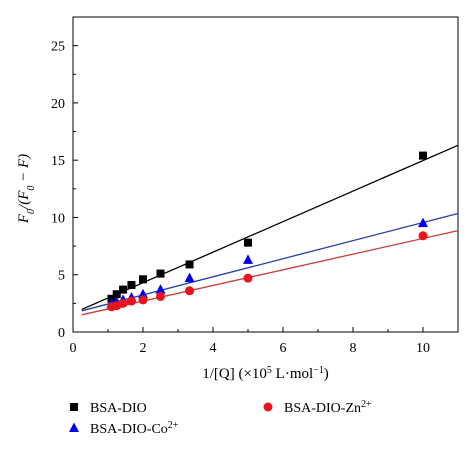  I want to click on y-tick-label: 5, so click(61, 276).